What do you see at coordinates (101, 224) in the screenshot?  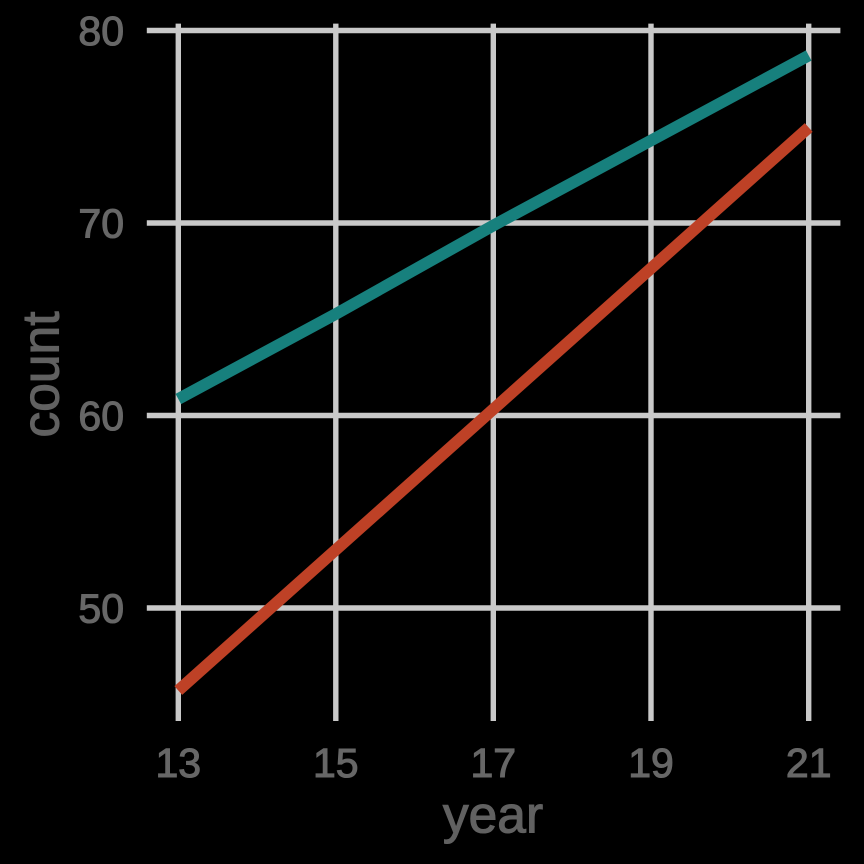 I see `svg-text: 70` at bounding box center [101, 224].